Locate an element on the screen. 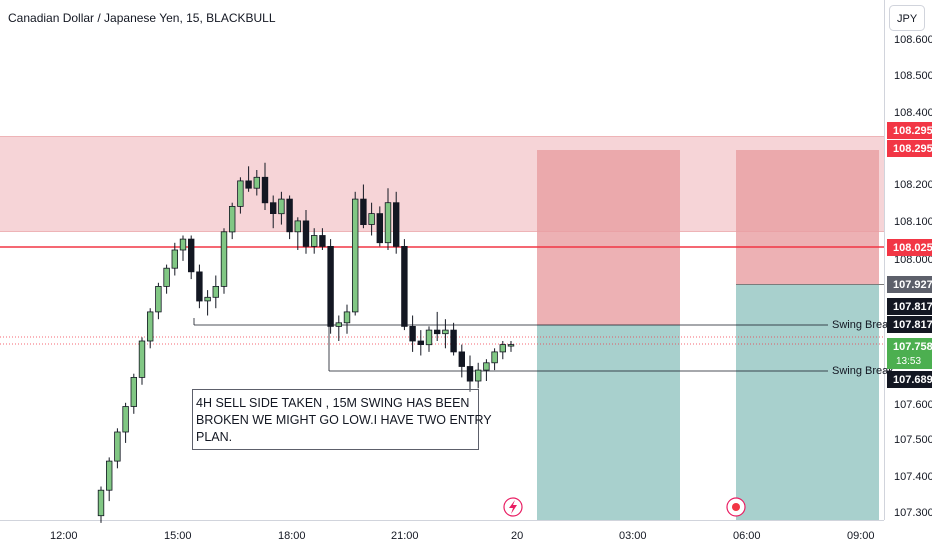  time-tick-1800: 18:00 is located at coordinates (292, 536).